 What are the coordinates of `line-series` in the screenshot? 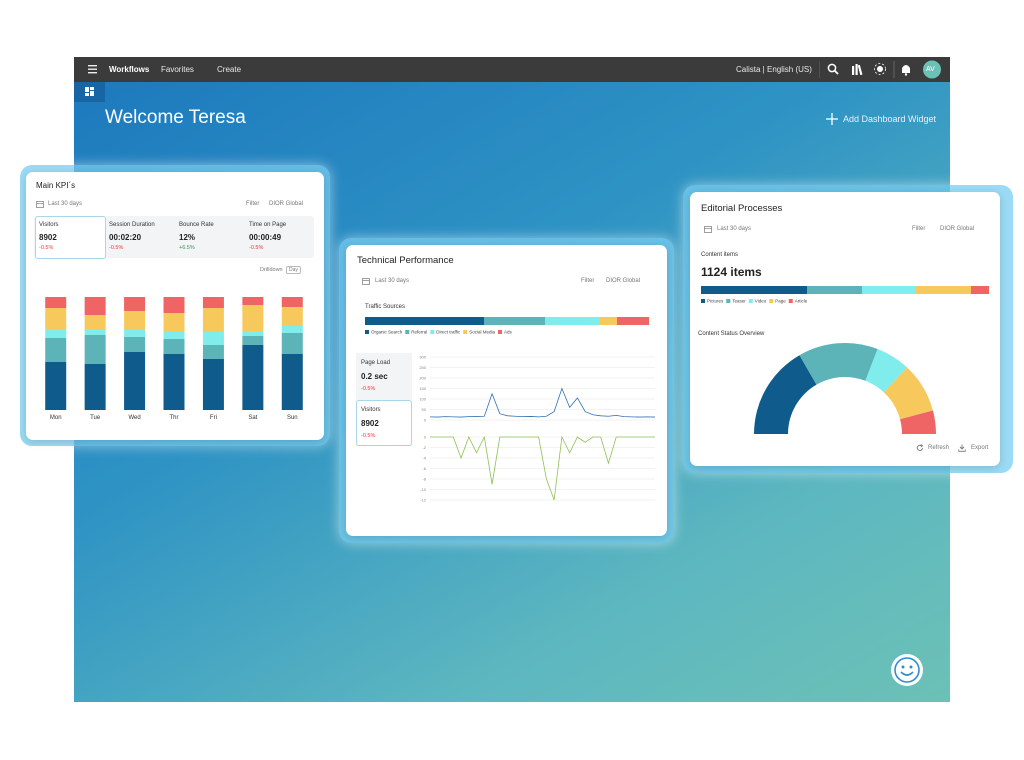 It's located at (542, 468).